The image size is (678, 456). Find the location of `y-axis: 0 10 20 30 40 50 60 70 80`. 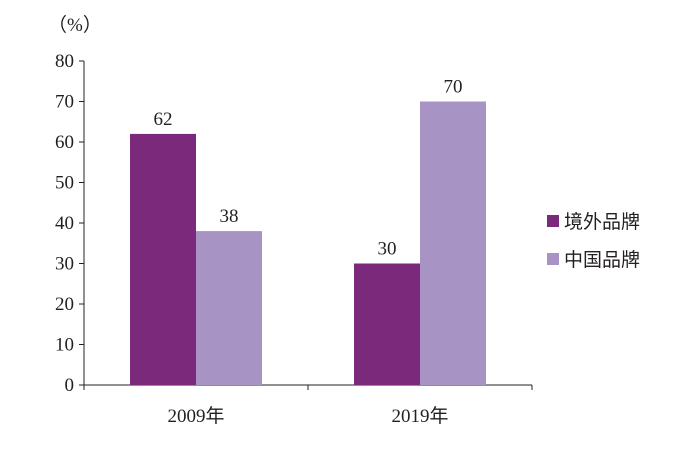

y-axis: 0 10 20 30 40 50 60 70 80 is located at coordinates (70, 223).